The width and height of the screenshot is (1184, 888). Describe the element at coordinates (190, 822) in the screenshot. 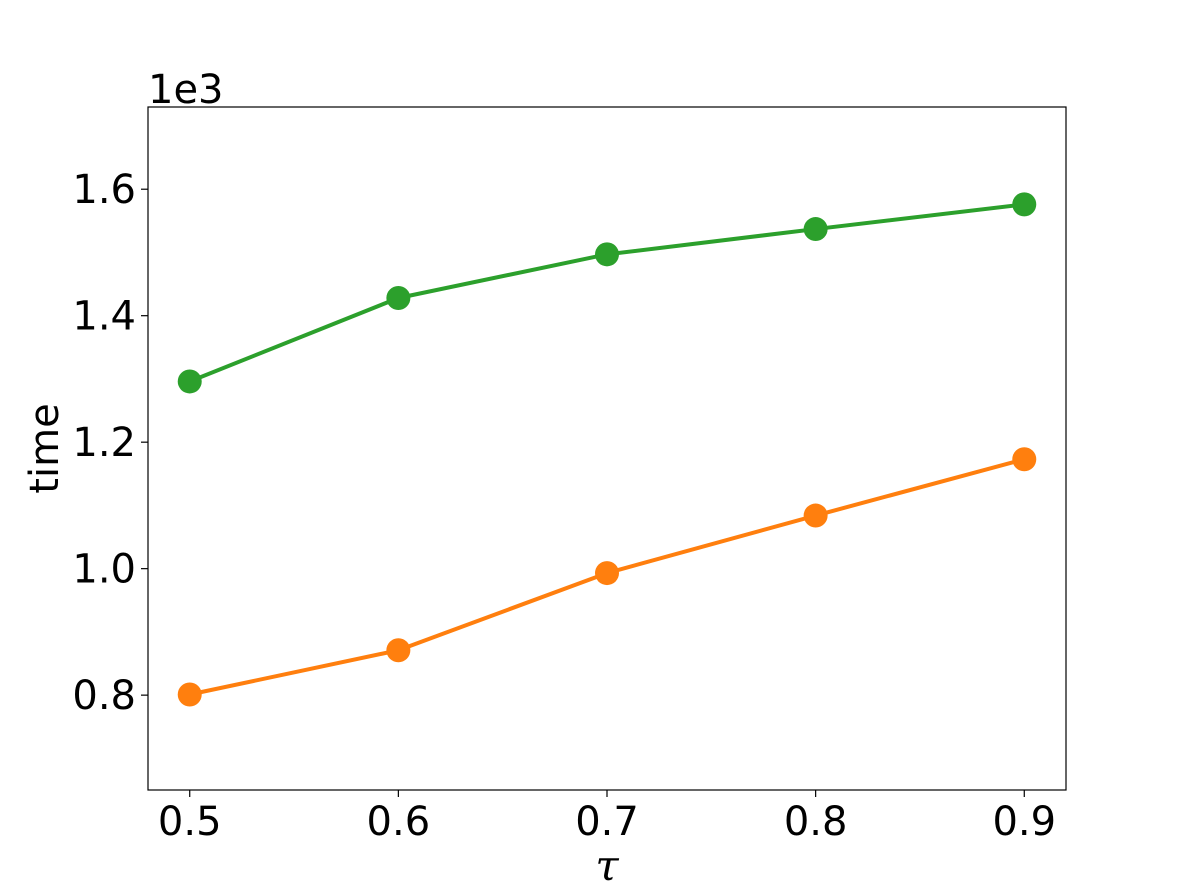

I see `x-tick-label: 0.5` at that location.